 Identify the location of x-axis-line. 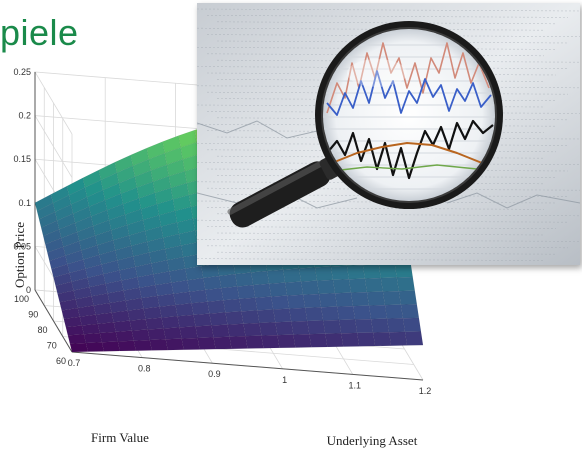
(247, 366).